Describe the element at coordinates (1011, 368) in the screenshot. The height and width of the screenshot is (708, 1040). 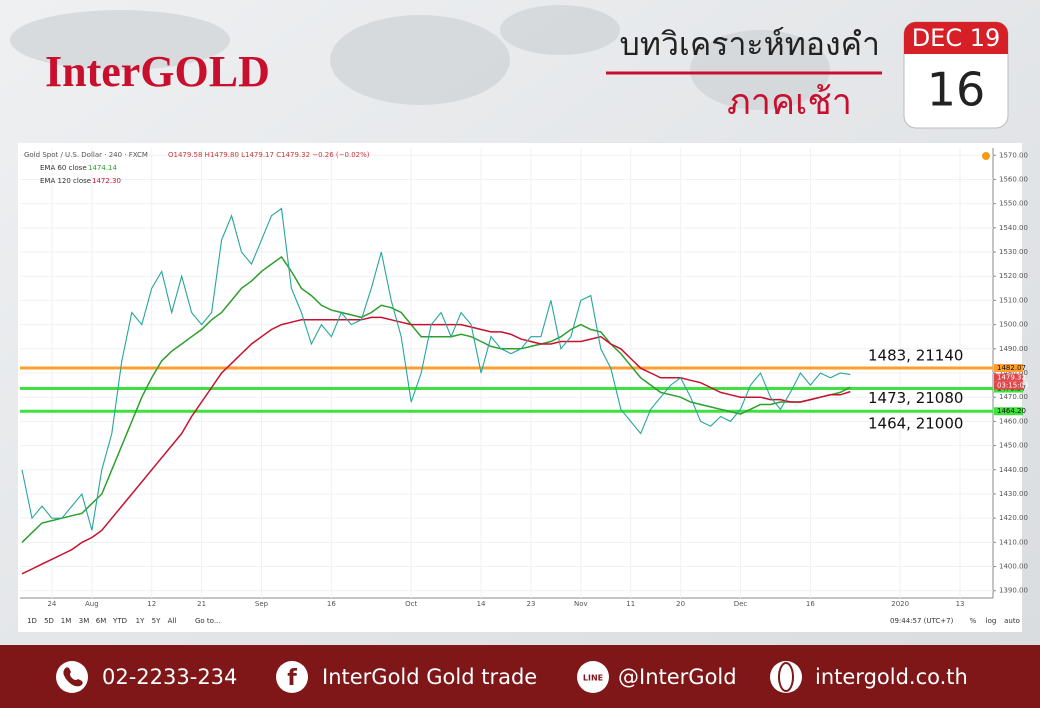
I see `level-tag-label: 1482.07` at that location.